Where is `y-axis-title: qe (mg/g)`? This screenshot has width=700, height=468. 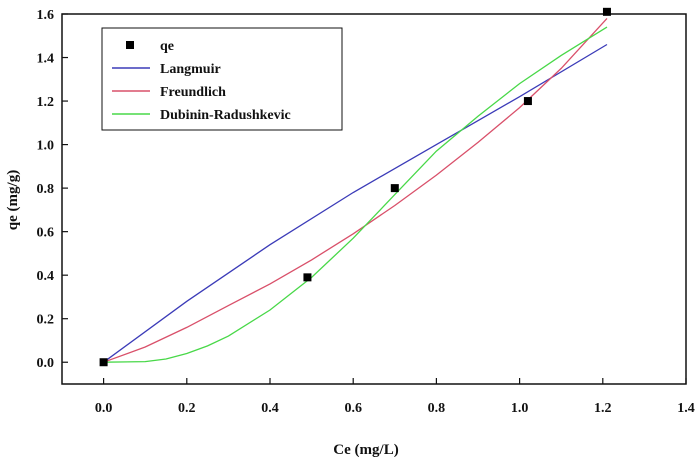 y-axis-title: qe (mg/g) is located at coordinates (13, 200).